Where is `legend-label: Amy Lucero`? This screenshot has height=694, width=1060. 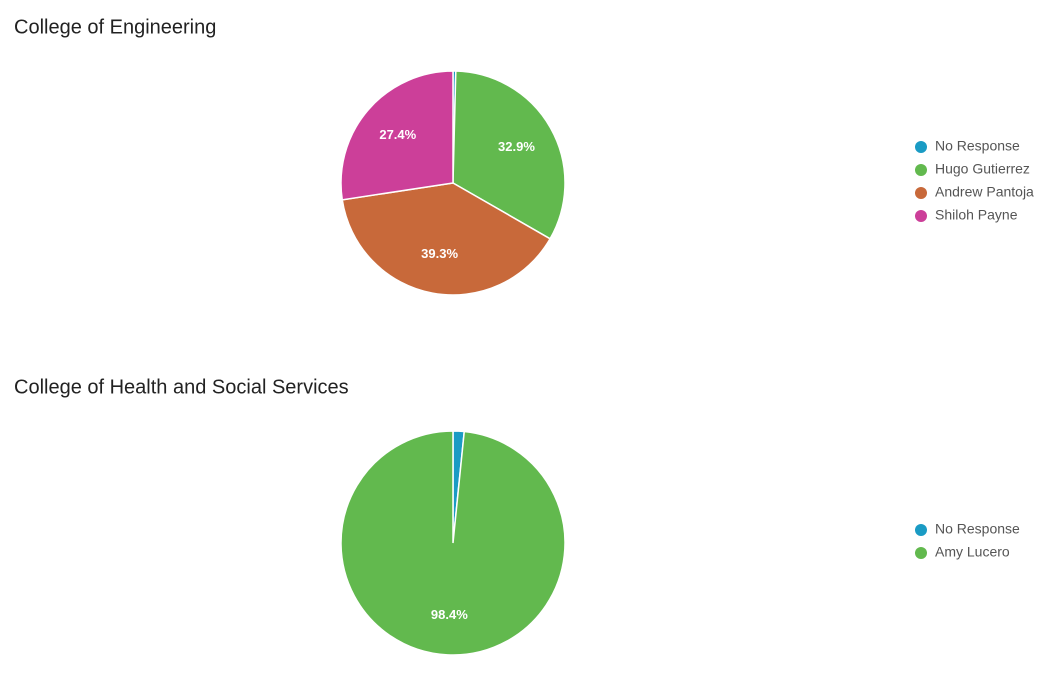 legend-label: Amy Lucero is located at coordinates (972, 552).